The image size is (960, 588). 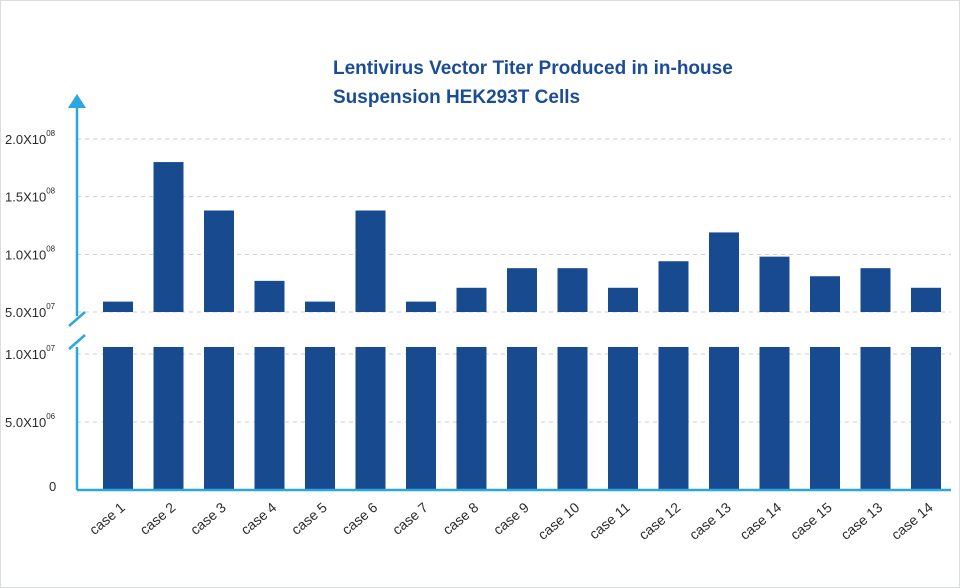 I want to click on y-tick-label-lower-1: 5.0X1006, so click(x=30, y=421).